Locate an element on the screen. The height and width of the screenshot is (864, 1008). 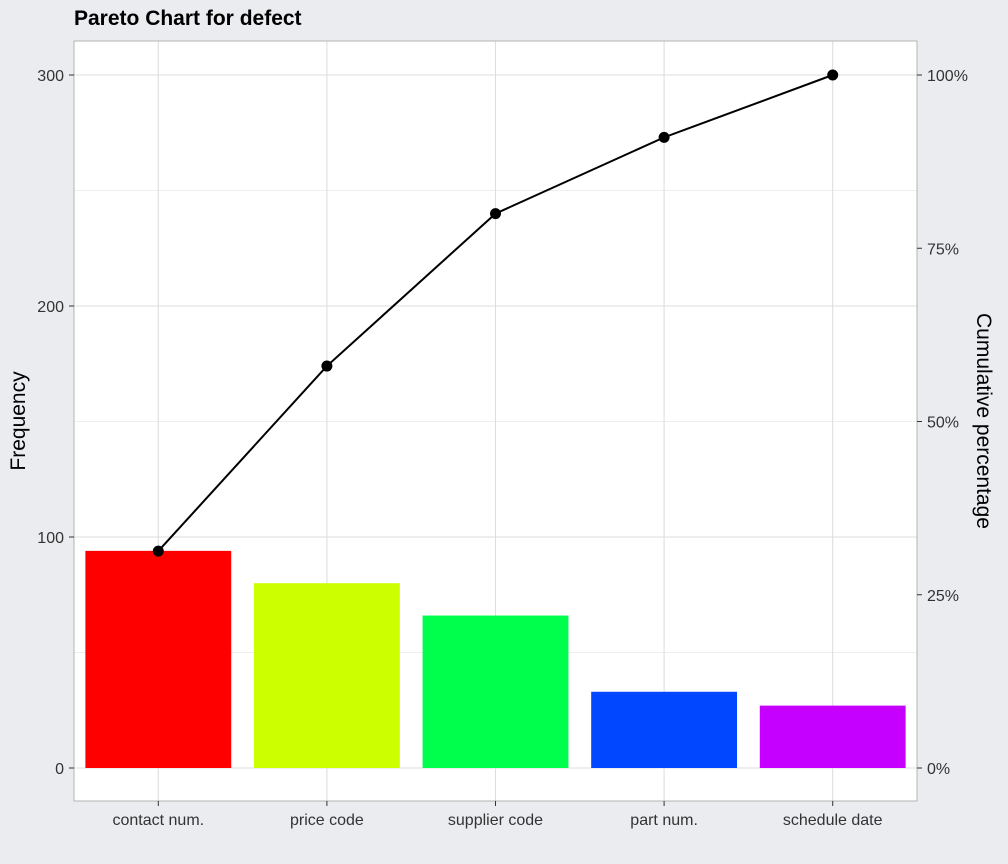
x-tick-label: schedule date is located at coordinates (833, 820).